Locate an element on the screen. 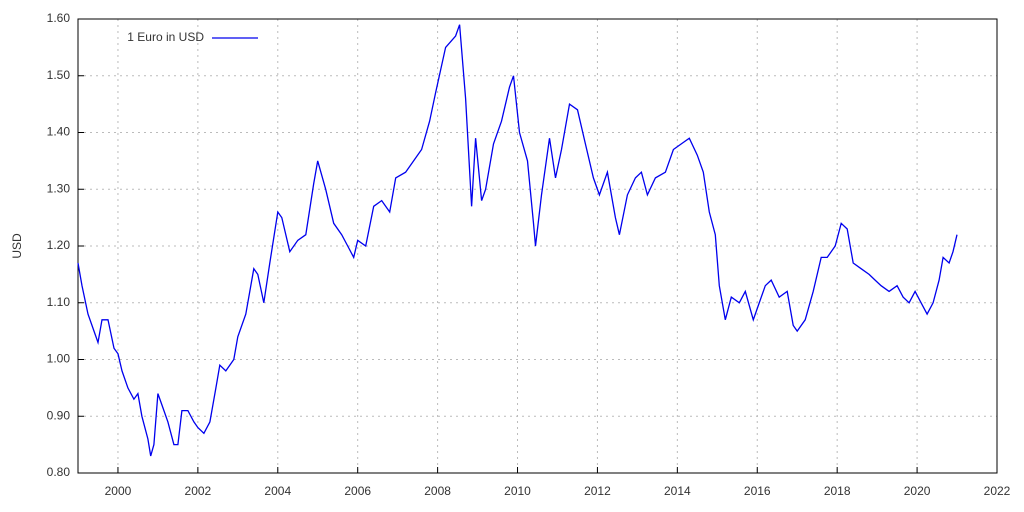 The image size is (1024, 512). x-tick-label: 2010 is located at coordinates (517, 491).